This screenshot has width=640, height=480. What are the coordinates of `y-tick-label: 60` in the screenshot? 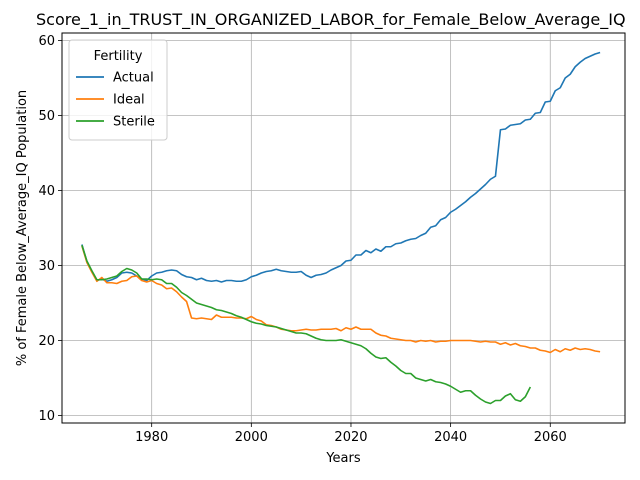 It's located at (46, 41).